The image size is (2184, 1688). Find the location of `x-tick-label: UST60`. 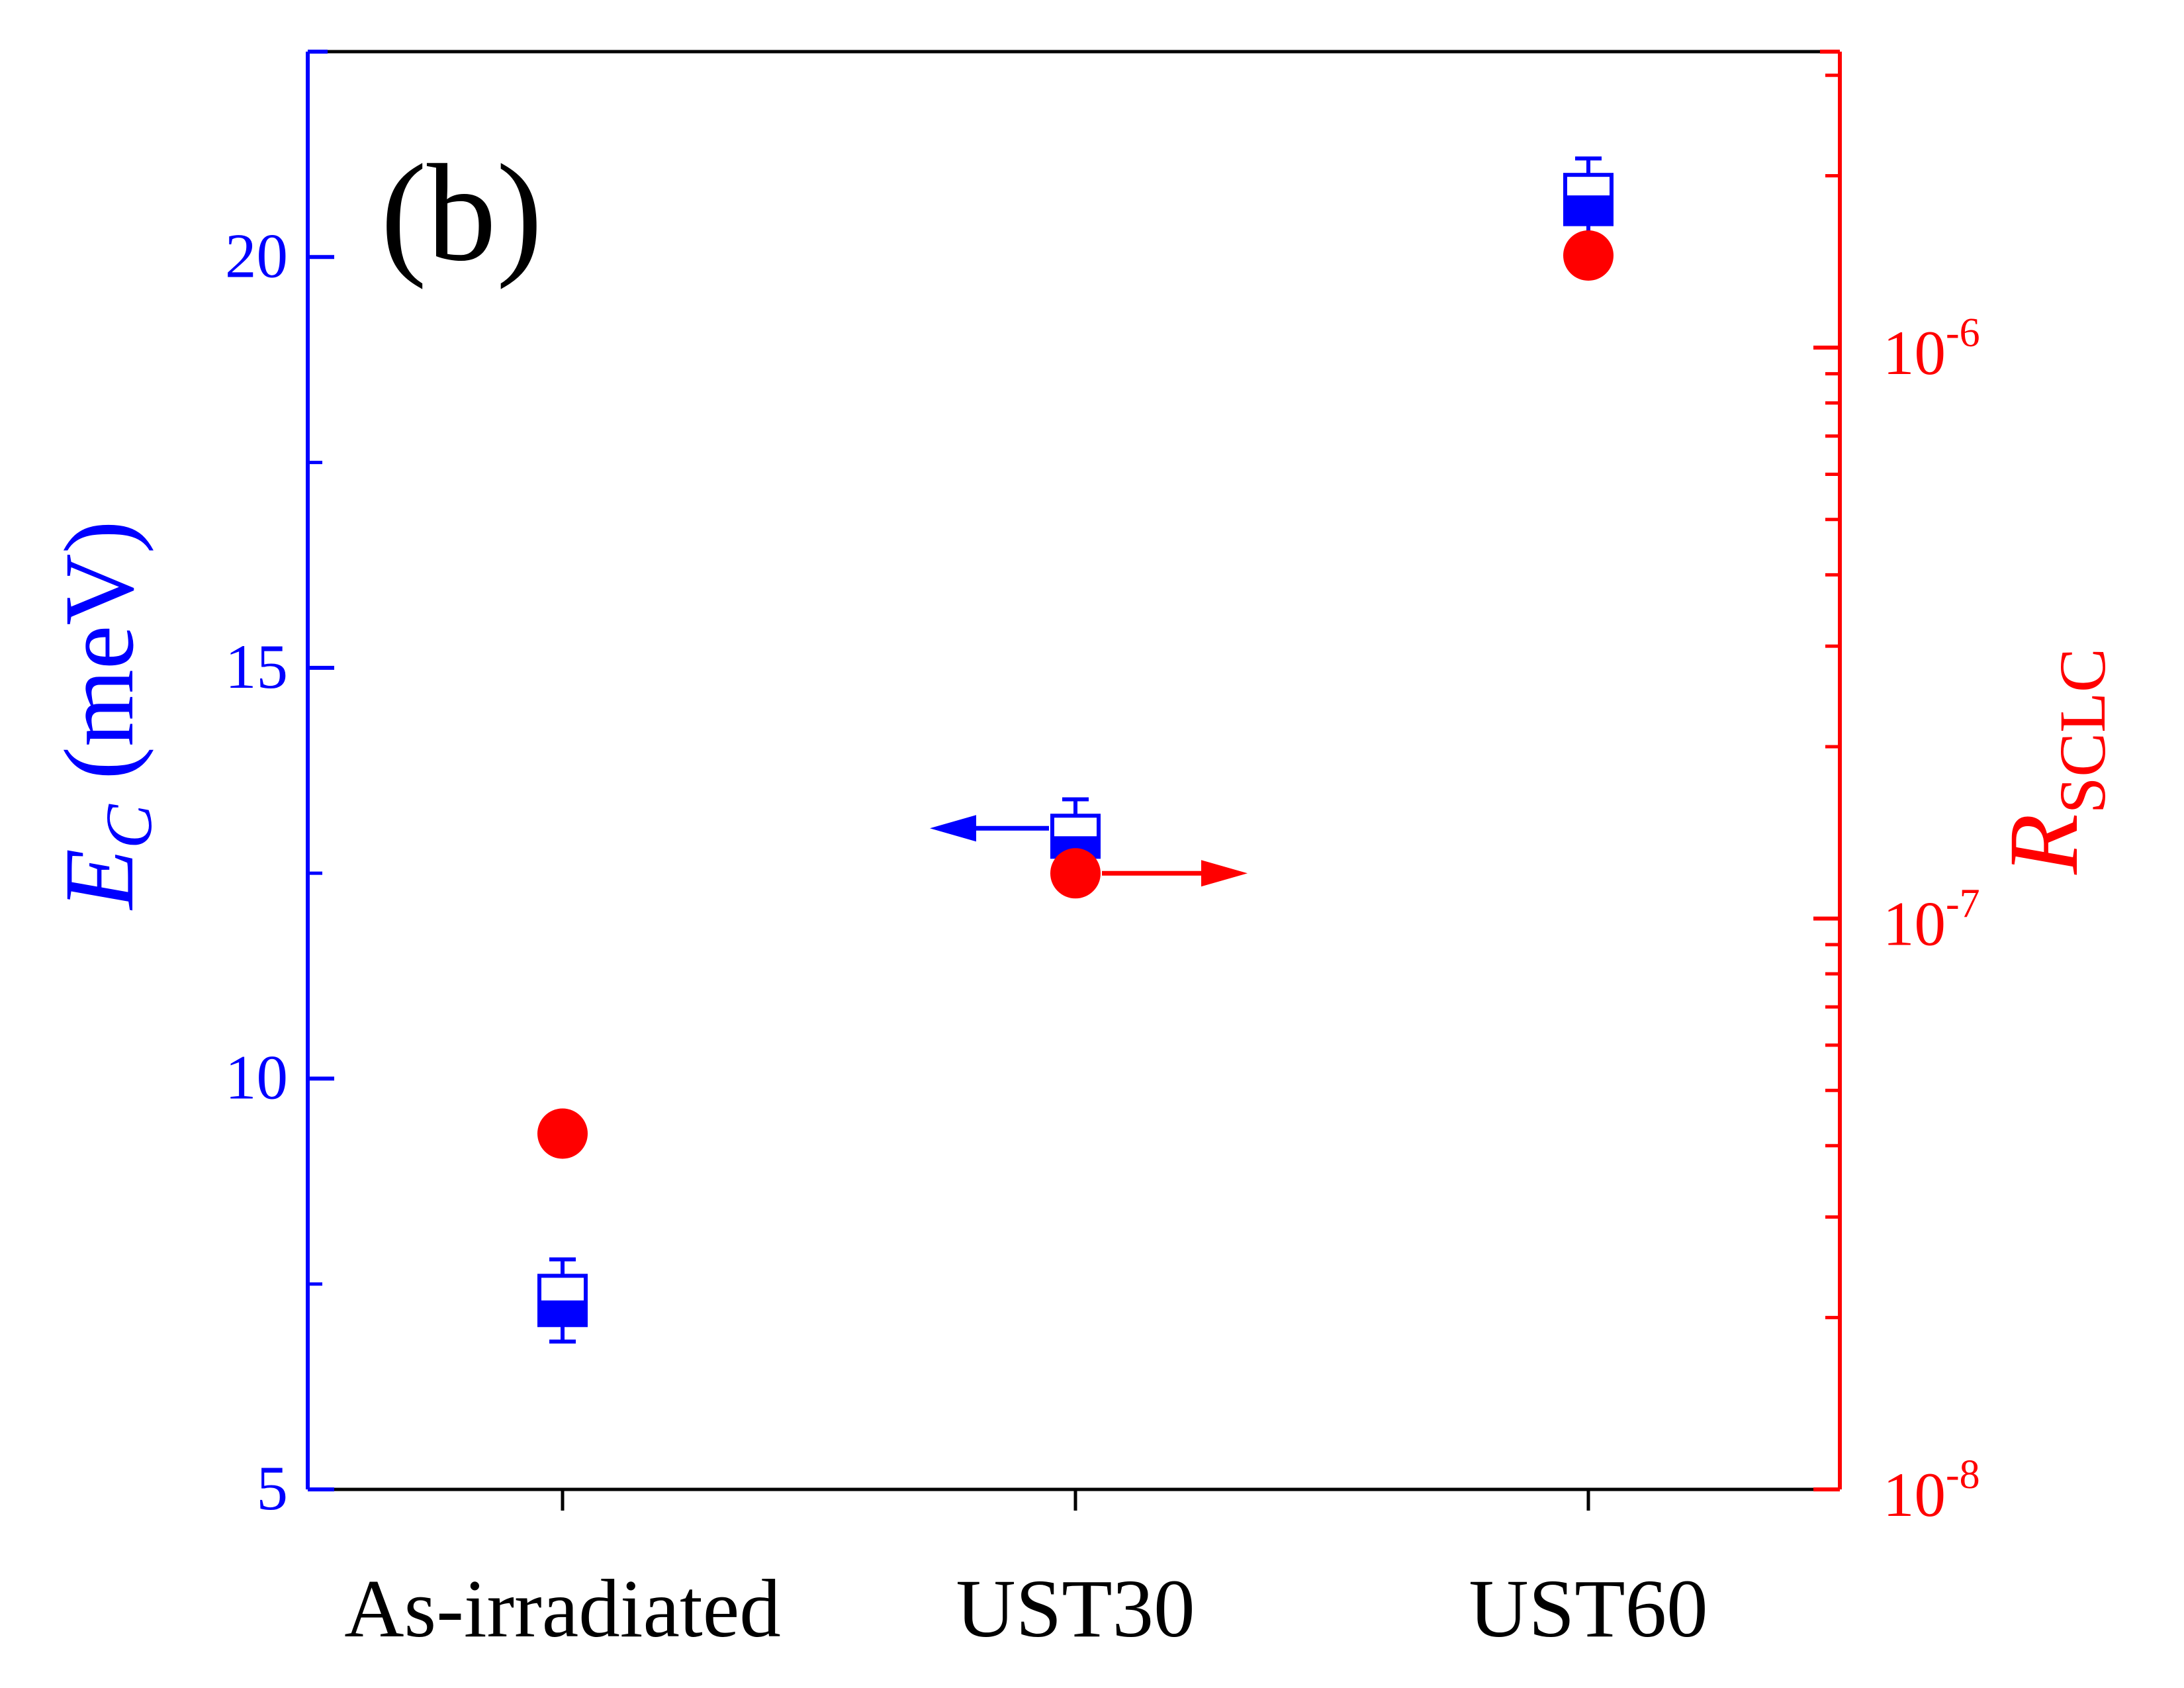

x-tick-label: UST60 is located at coordinates (1588, 1609).